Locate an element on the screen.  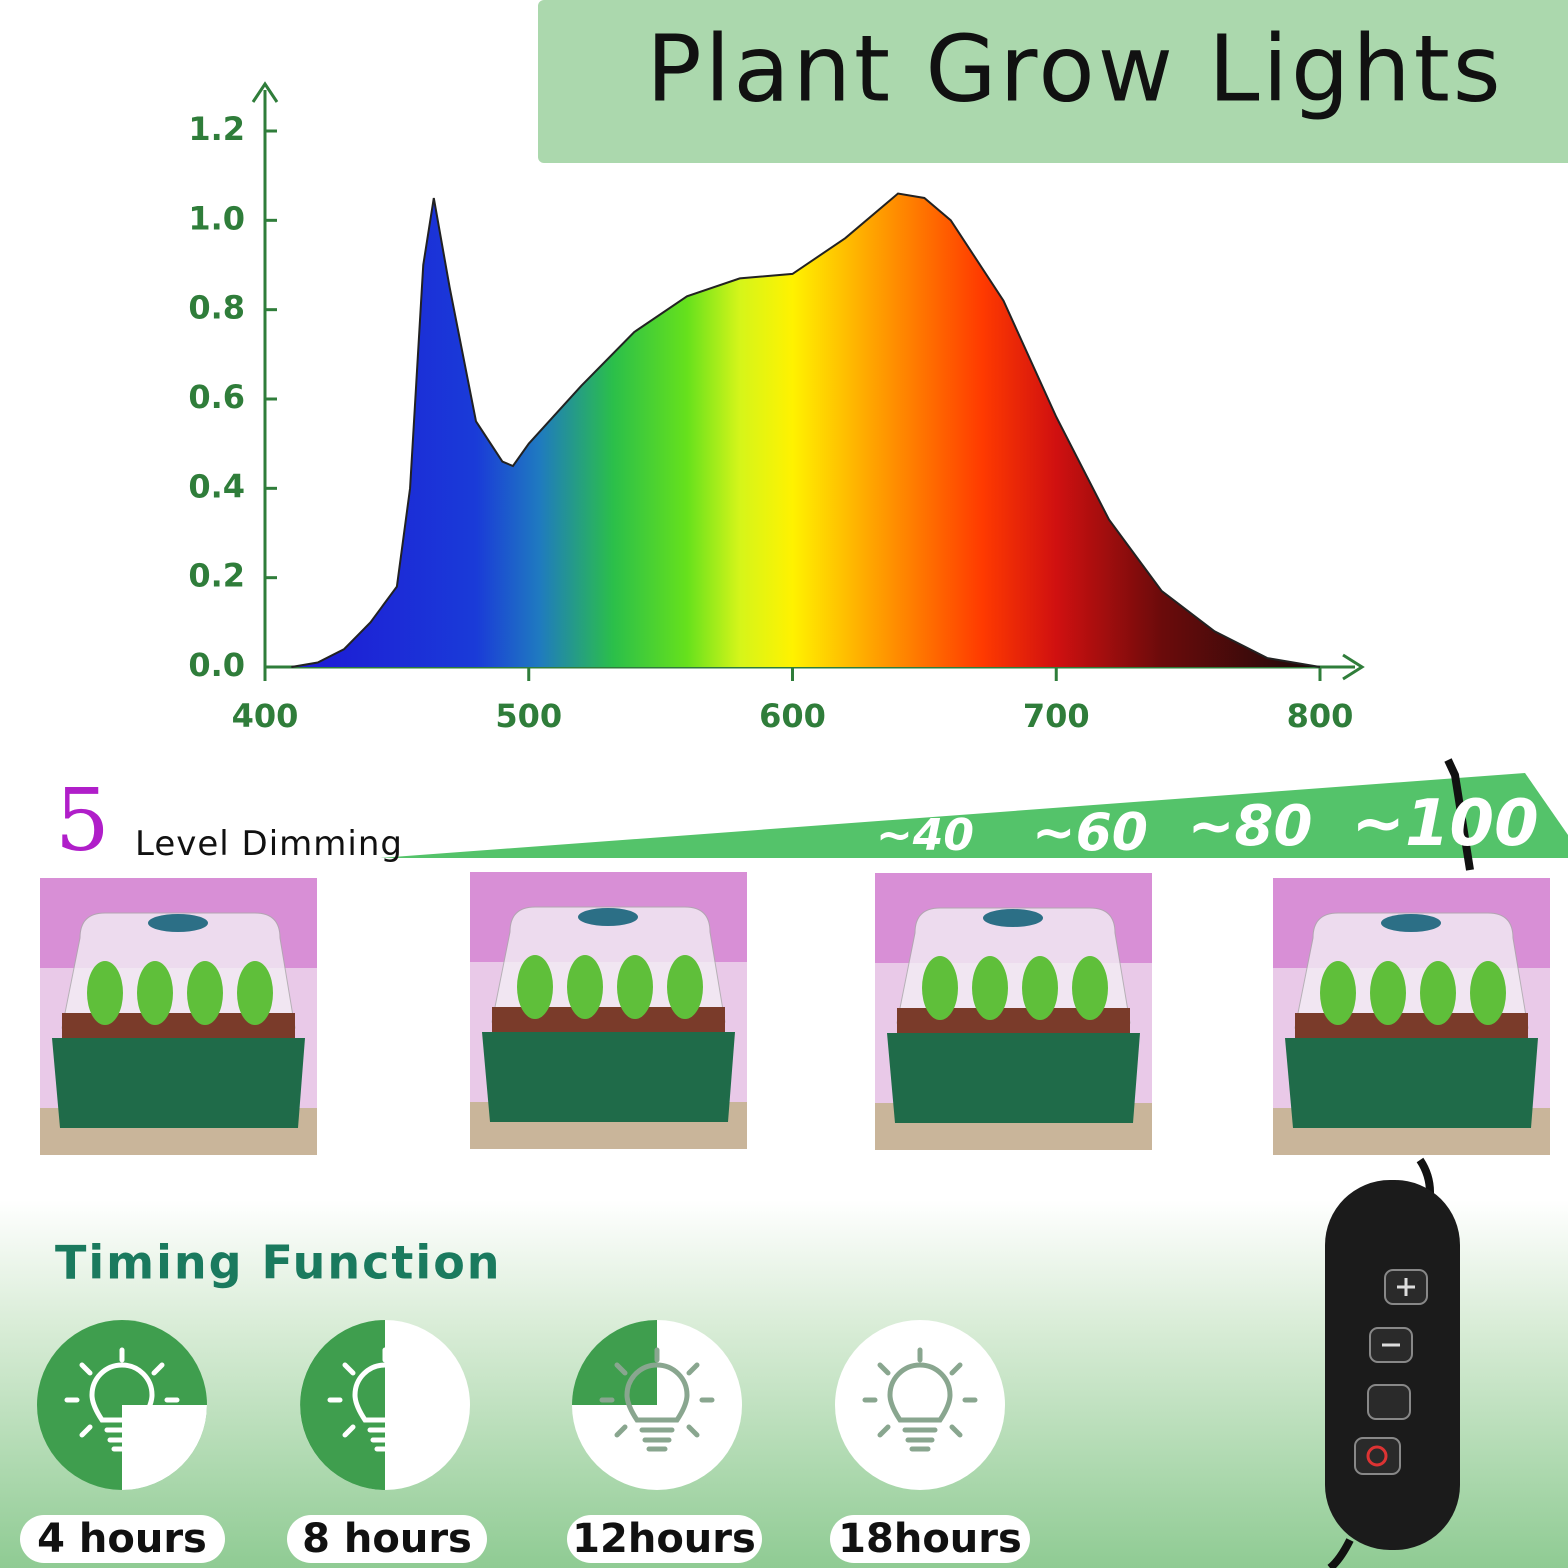
timer-label: 8 hours is located at coordinates (387, 1539).